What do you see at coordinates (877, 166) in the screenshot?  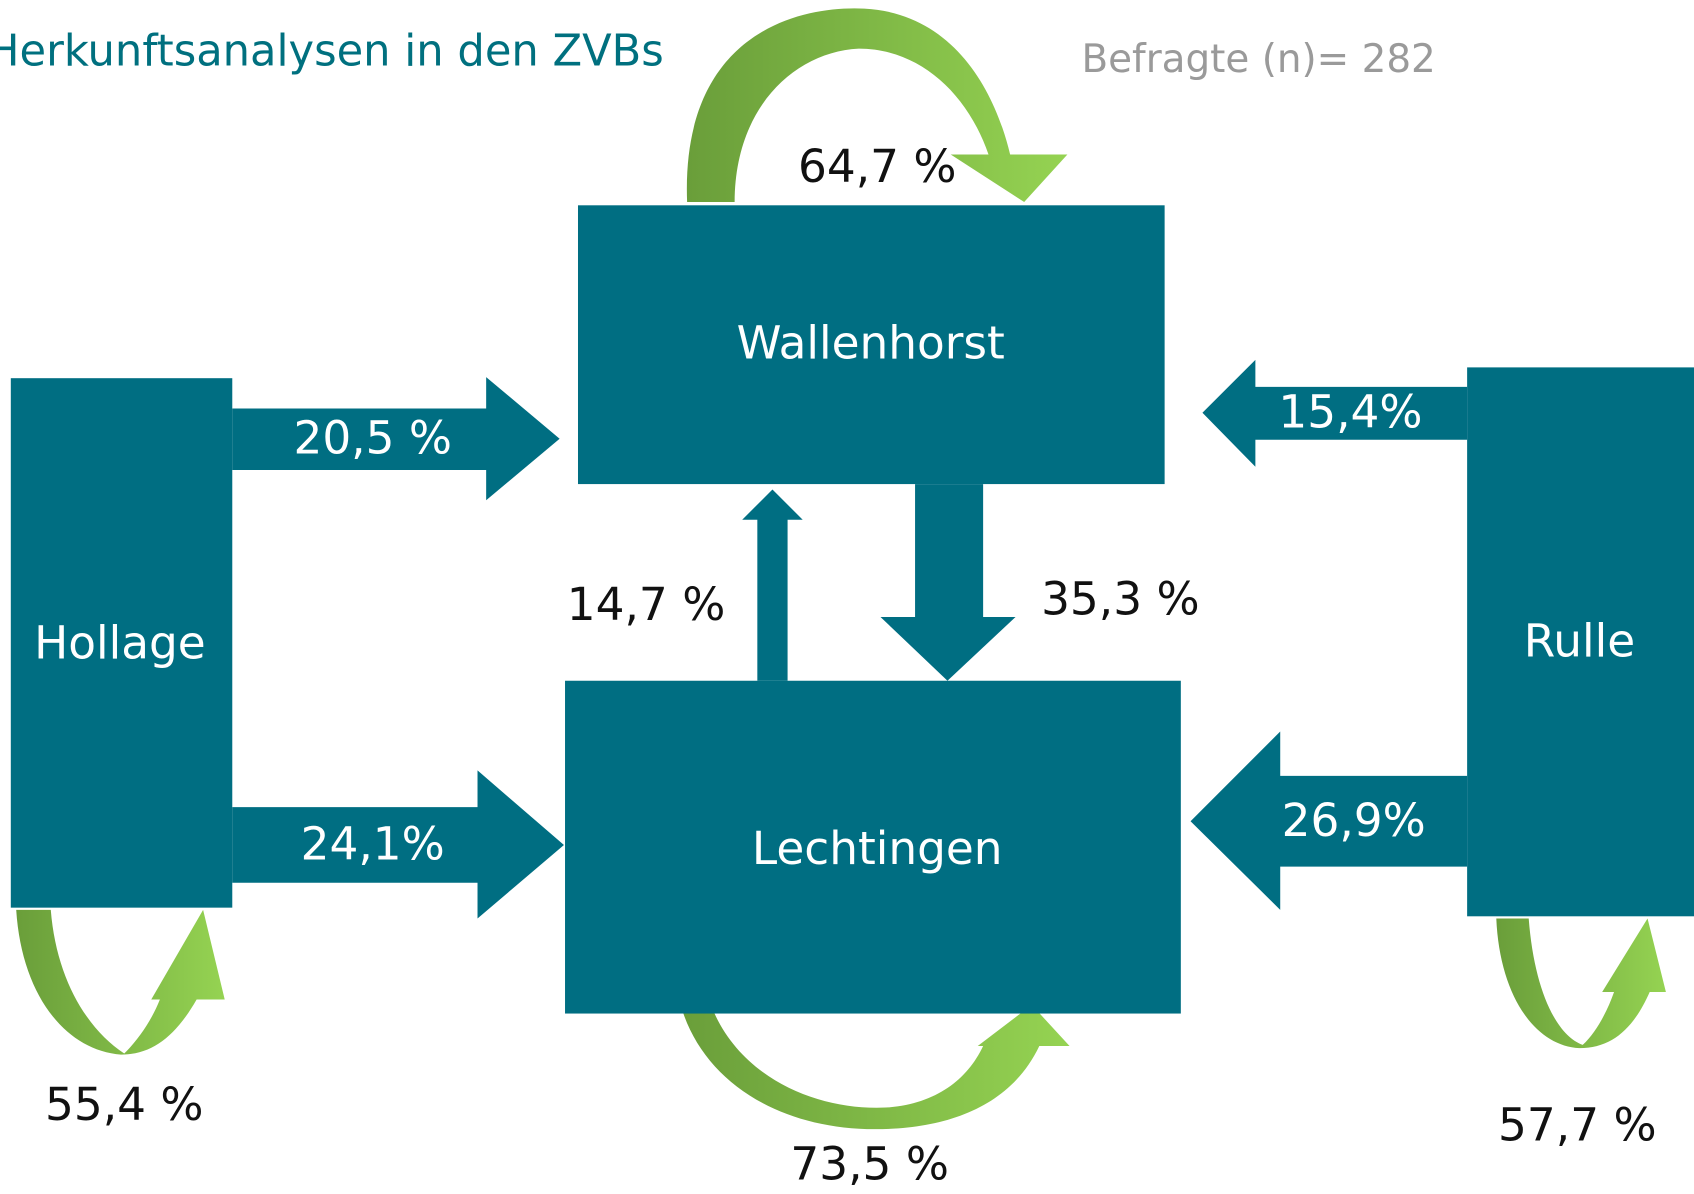 I see `flow-label: 64,7 %` at bounding box center [877, 166].